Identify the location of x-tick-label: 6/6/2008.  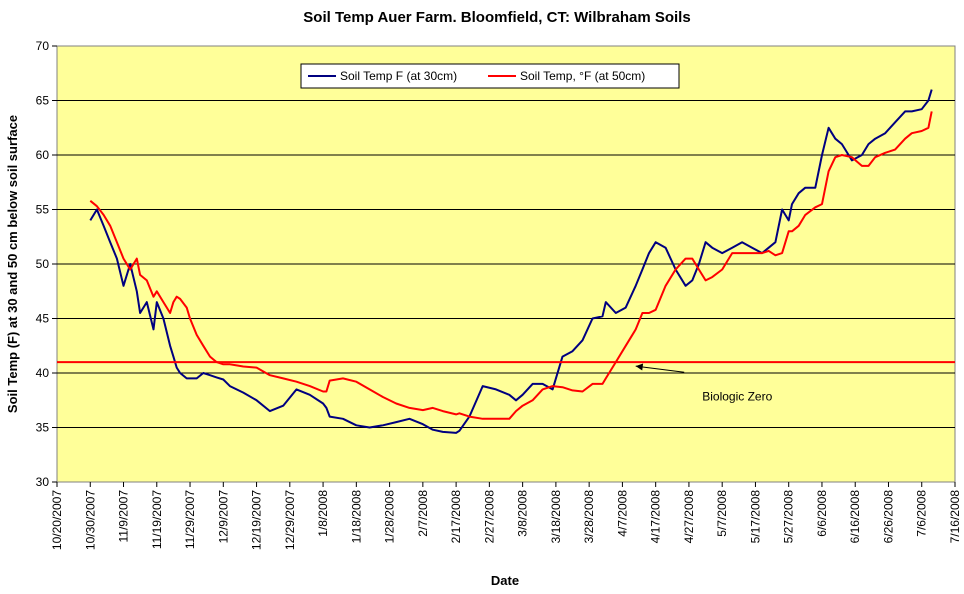
(822, 513).